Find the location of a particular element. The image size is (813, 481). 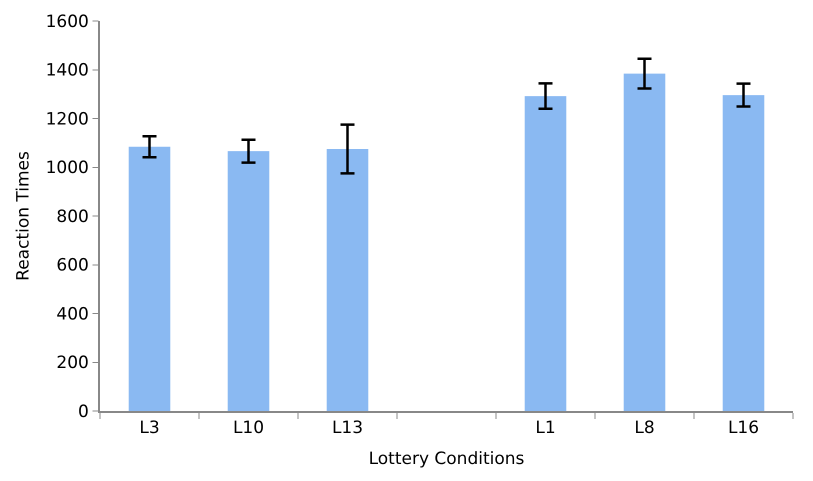

x-tick-label: L16 is located at coordinates (744, 428).